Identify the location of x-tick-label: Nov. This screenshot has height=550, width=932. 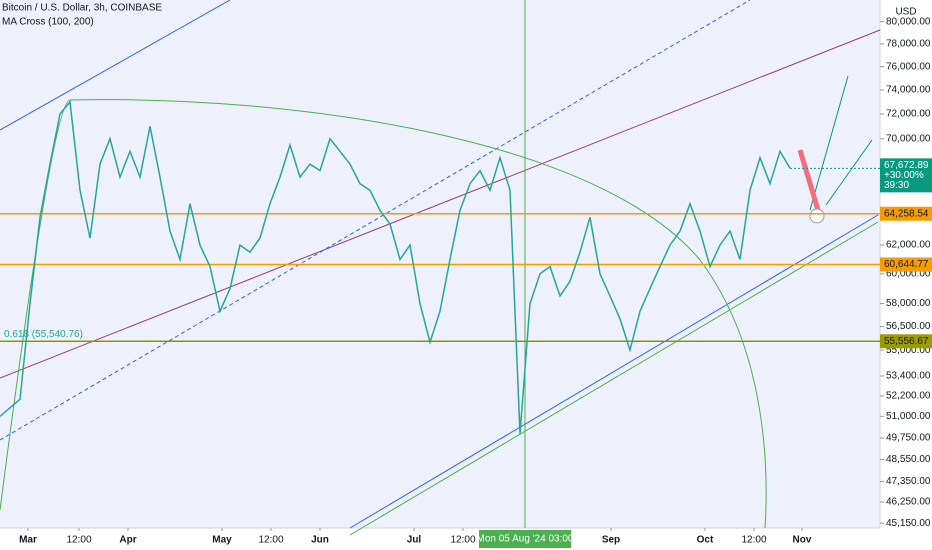
(802, 540).